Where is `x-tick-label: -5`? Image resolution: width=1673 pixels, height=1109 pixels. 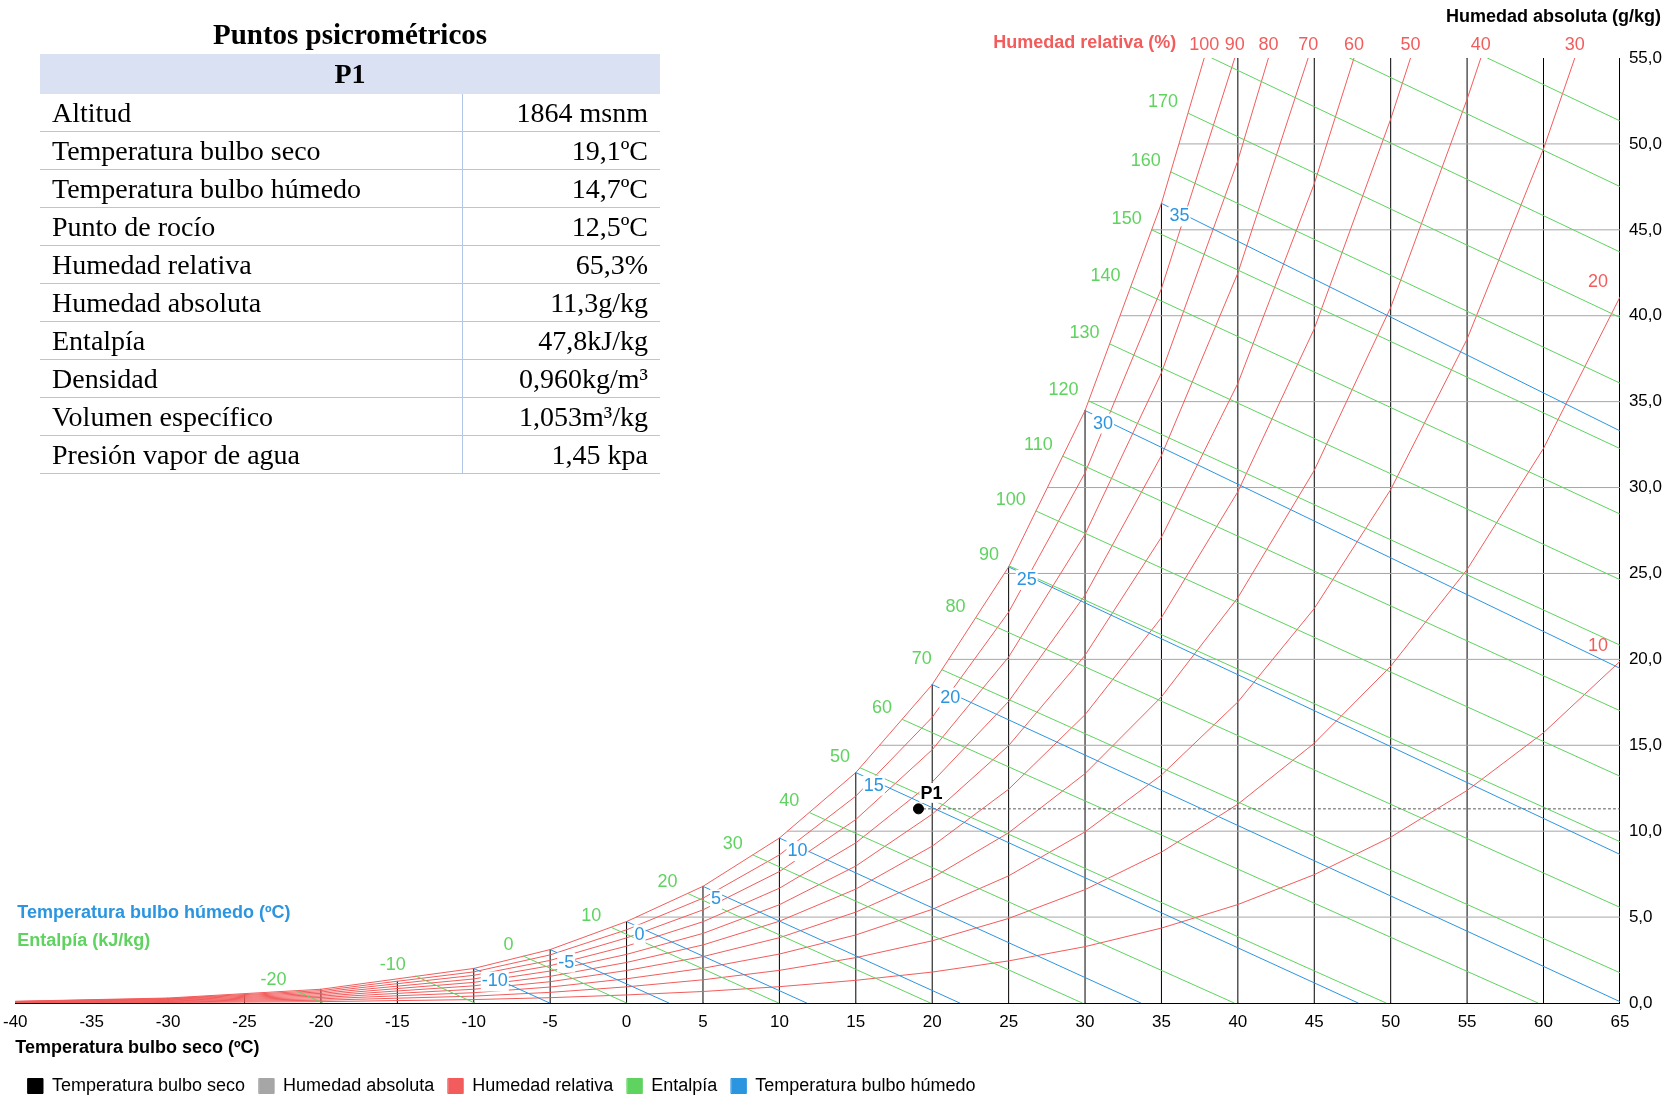 x-tick-label: -5 is located at coordinates (550, 1021).